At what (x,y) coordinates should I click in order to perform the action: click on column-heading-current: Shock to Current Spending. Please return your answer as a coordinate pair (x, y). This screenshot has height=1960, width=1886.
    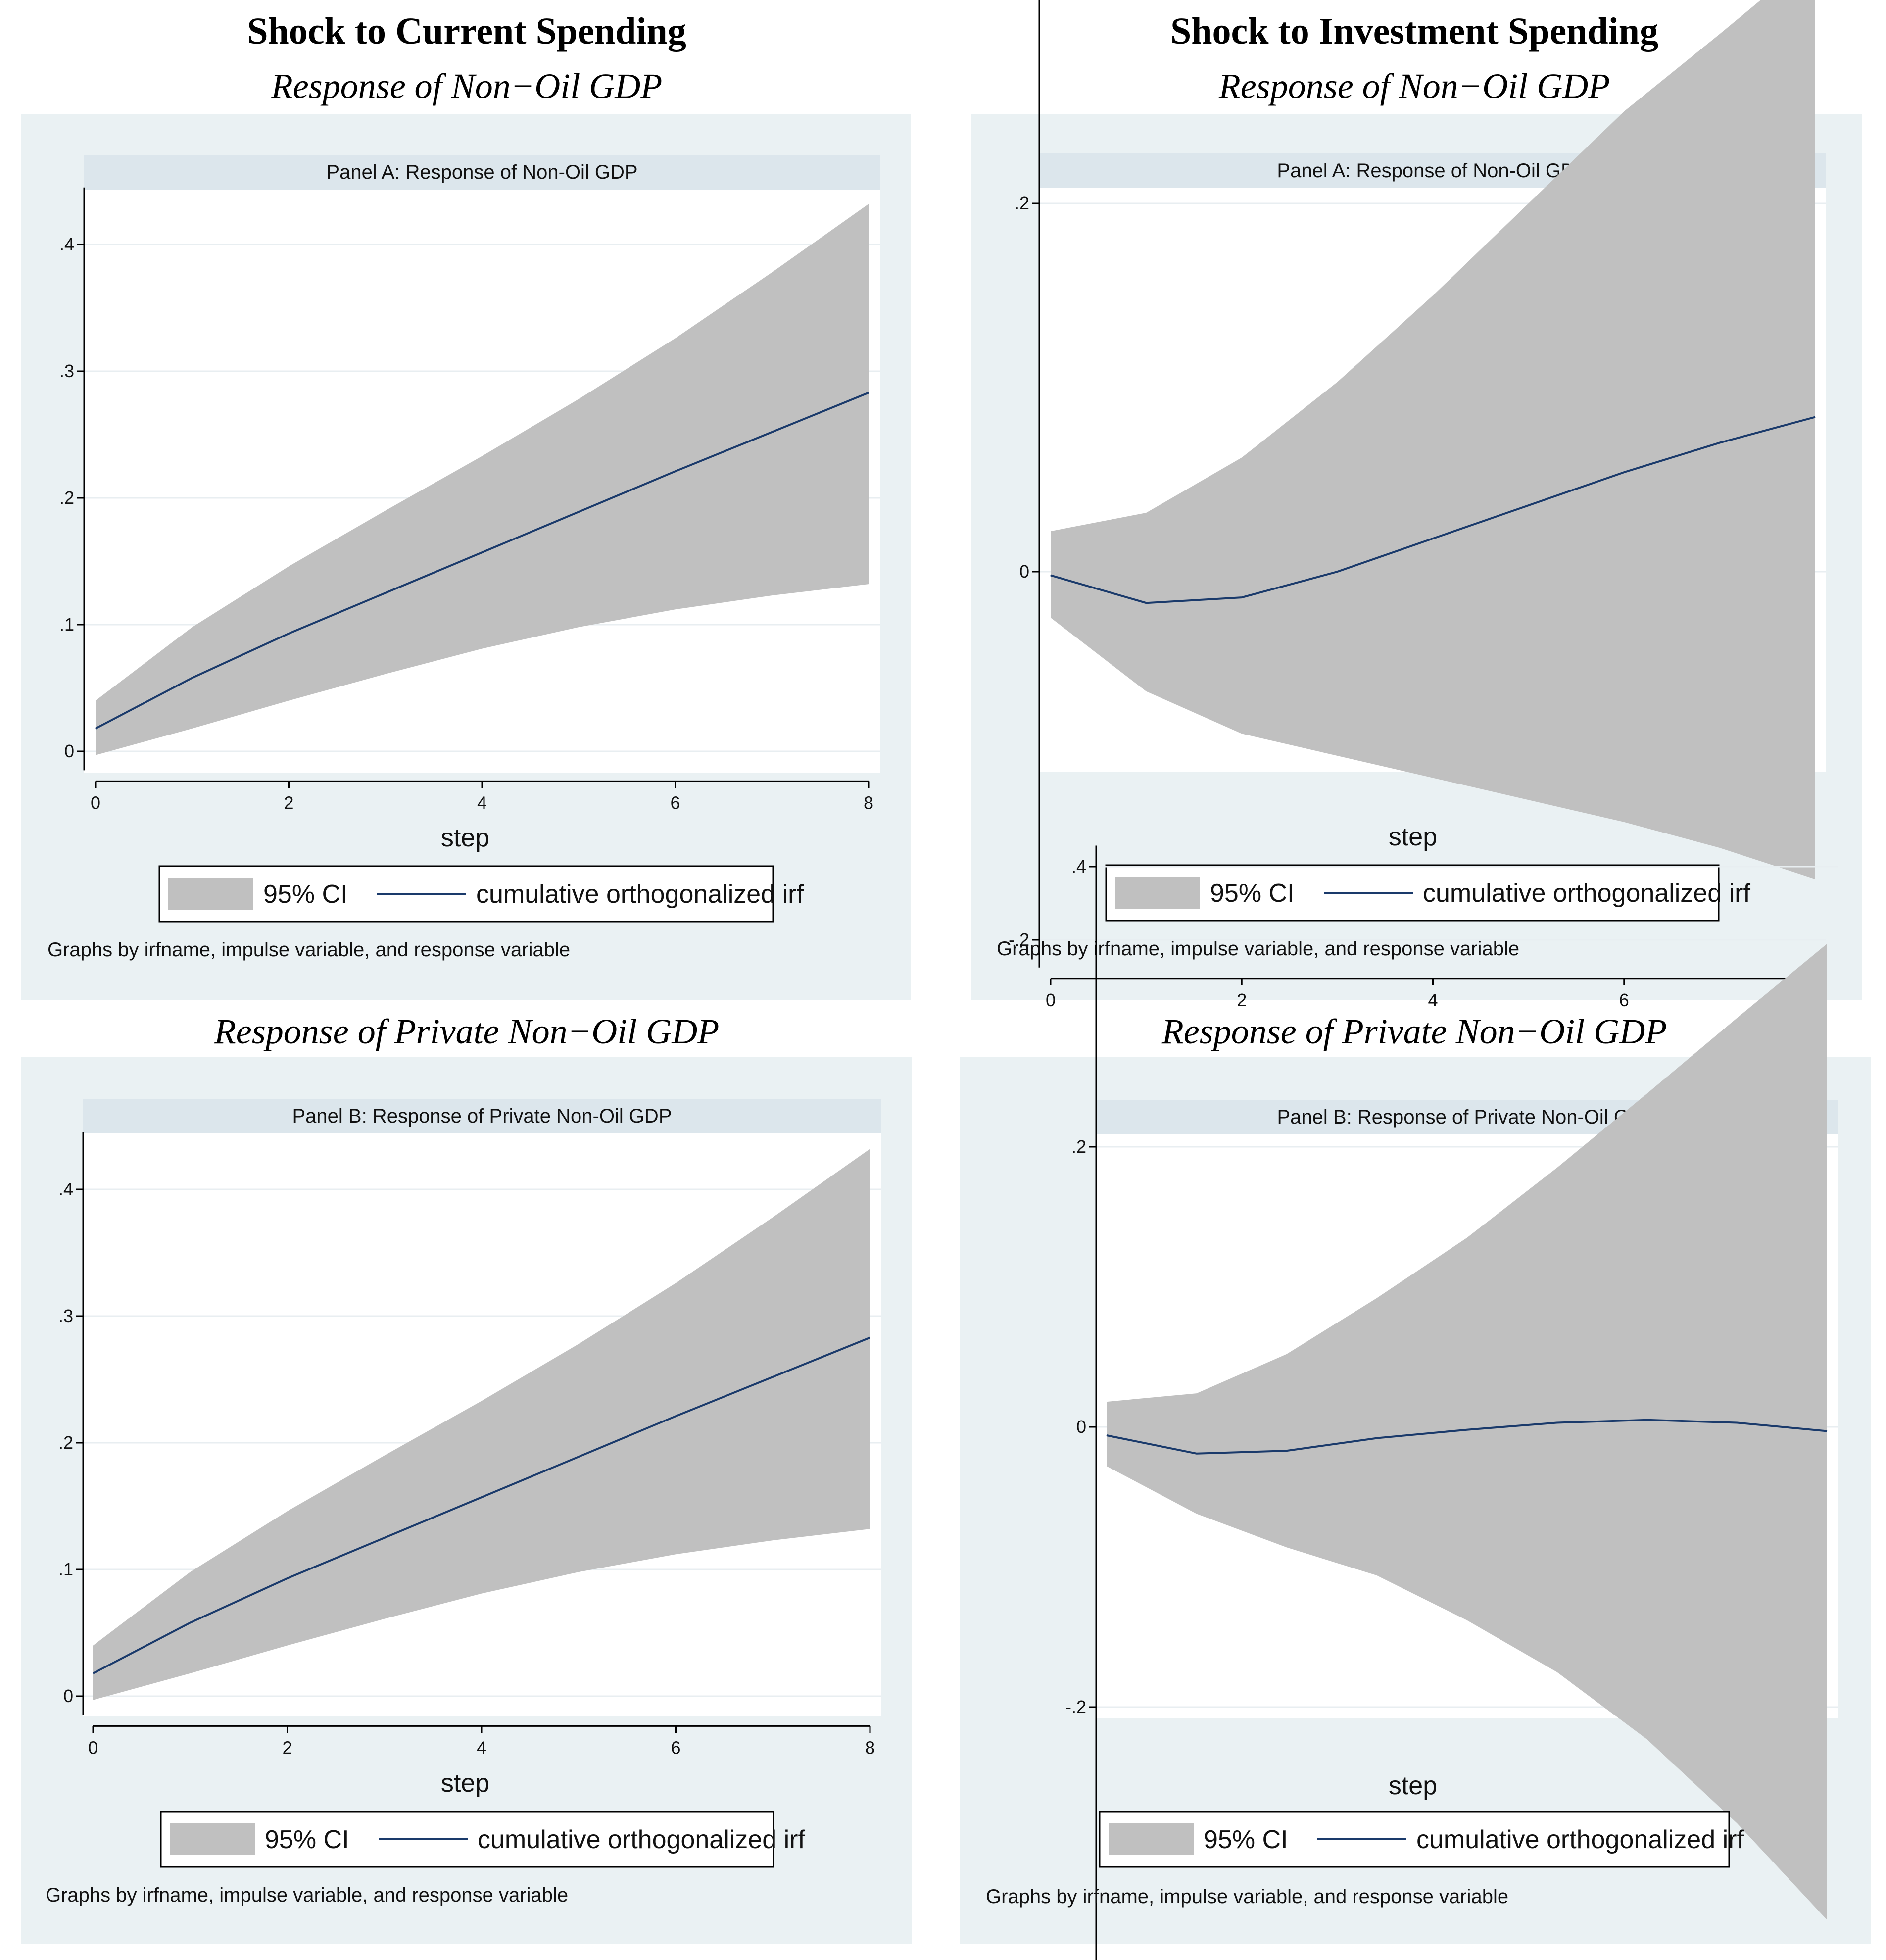
    Looking at the image, I should click on (467, 31).